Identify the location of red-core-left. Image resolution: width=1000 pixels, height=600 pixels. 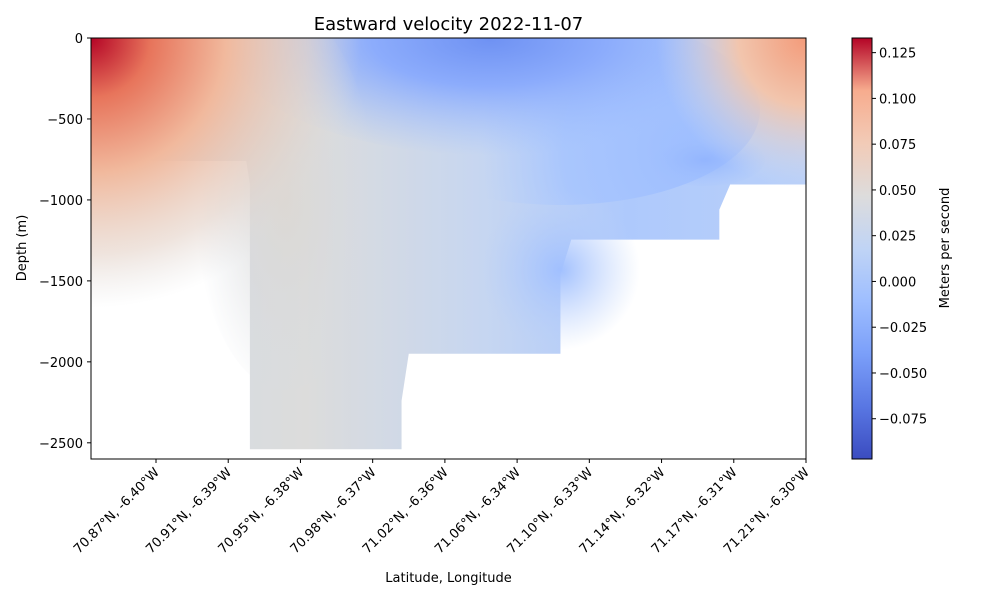
(226, 173).